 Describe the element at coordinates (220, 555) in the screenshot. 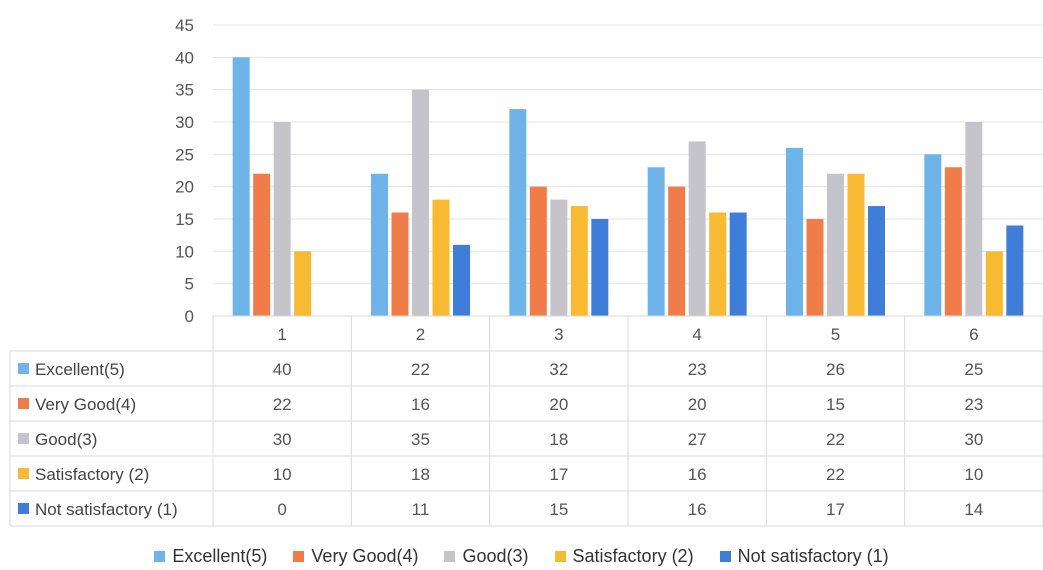

I see `legend-label: Excellent(5)` at that location.